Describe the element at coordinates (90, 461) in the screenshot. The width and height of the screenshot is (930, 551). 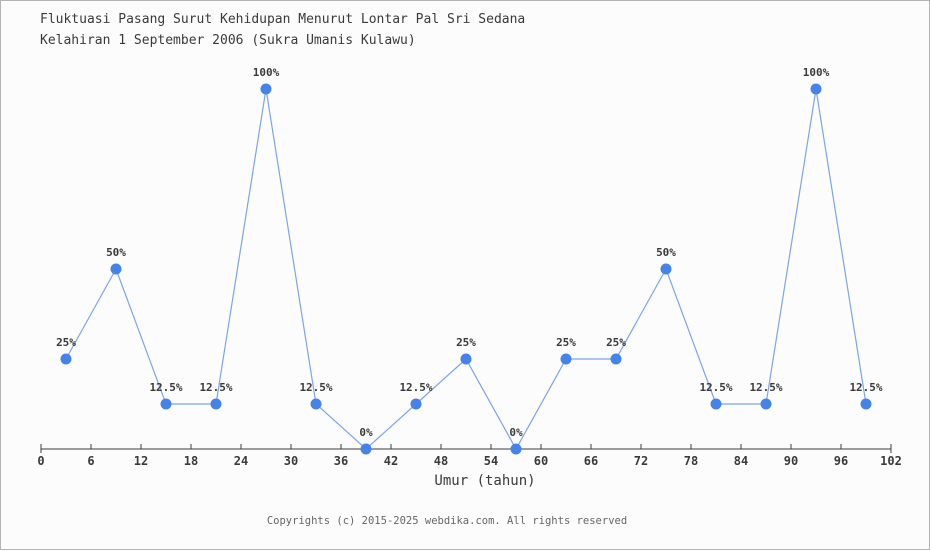
I see `x-tick-label: 6` at that location.